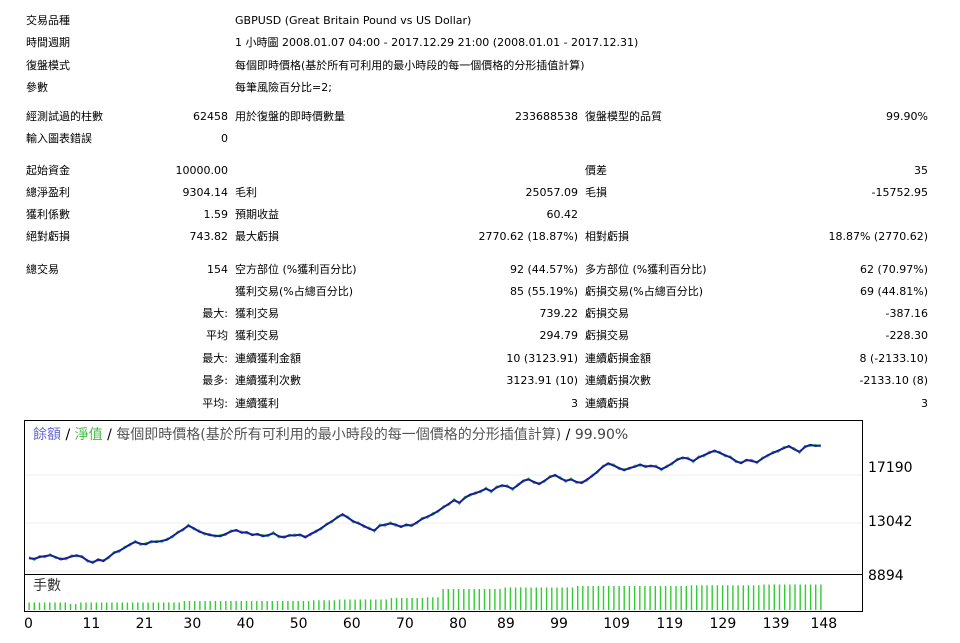 This screenshot has height=643, width=960. I want to click on gross-loss-label: 毛損, so click(596, 192).